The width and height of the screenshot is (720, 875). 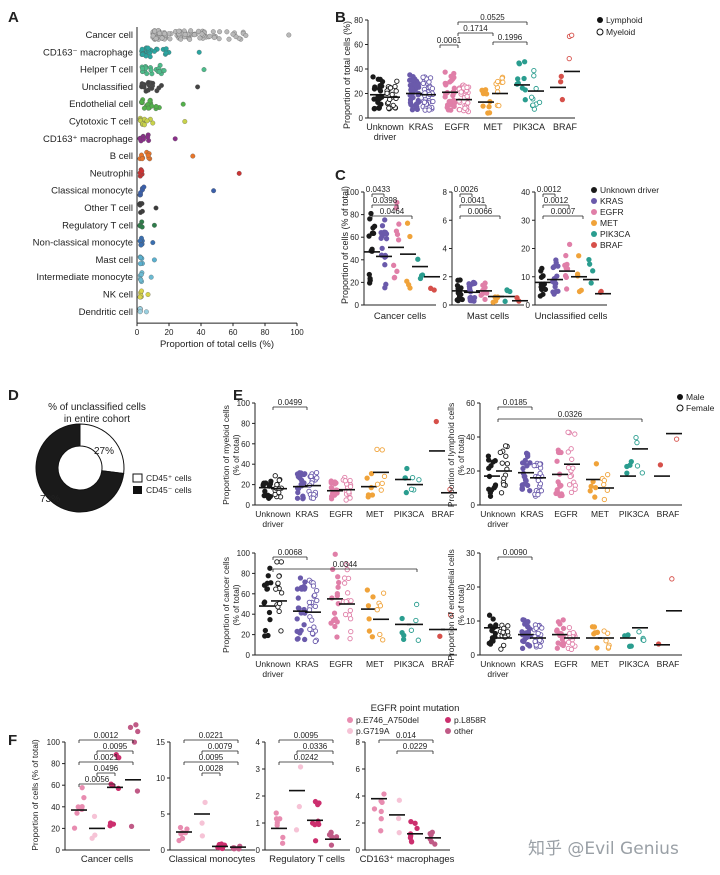 I want to click on e-y-tick-label: 20, so click(x=245, y=635).